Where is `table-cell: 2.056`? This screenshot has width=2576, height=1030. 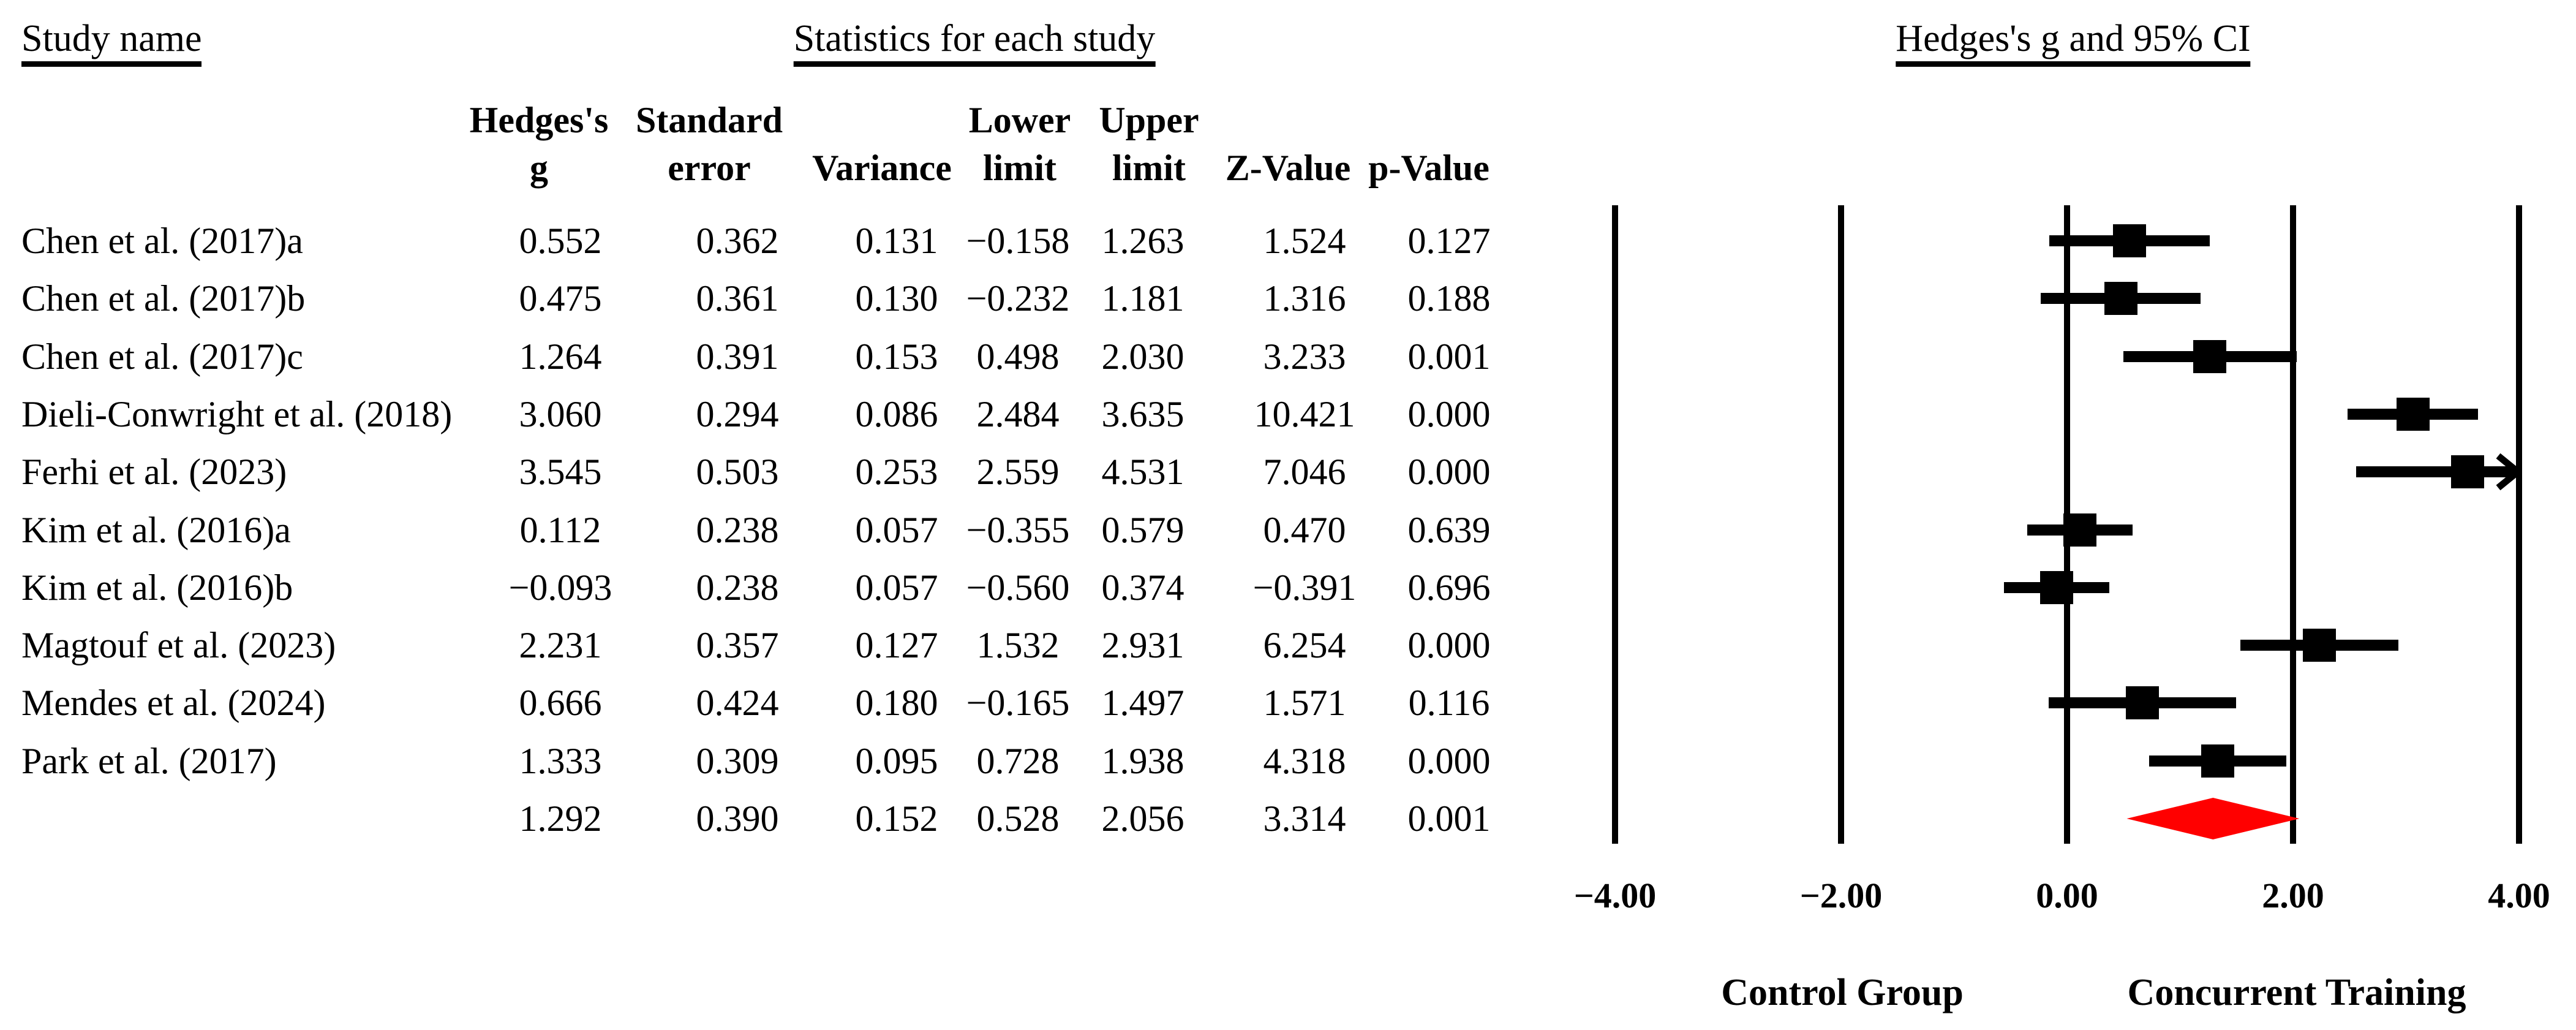 table-cell: 2.056 is located at coordinates (1142, 818).